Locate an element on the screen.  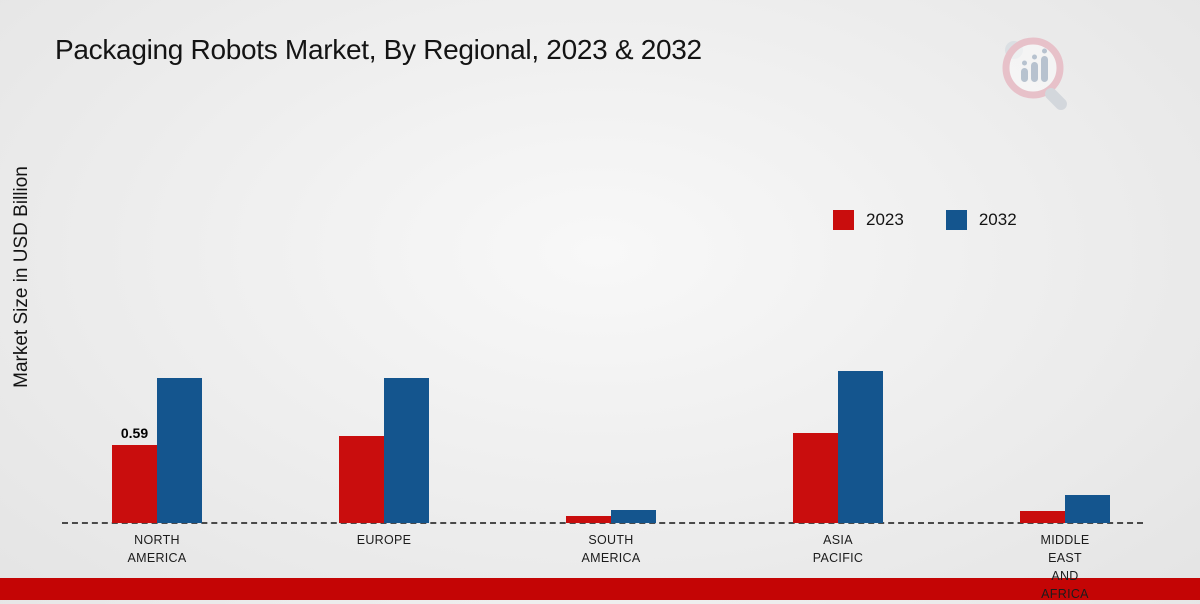
category-label: EUROPE is located at coordinates (384, 540).